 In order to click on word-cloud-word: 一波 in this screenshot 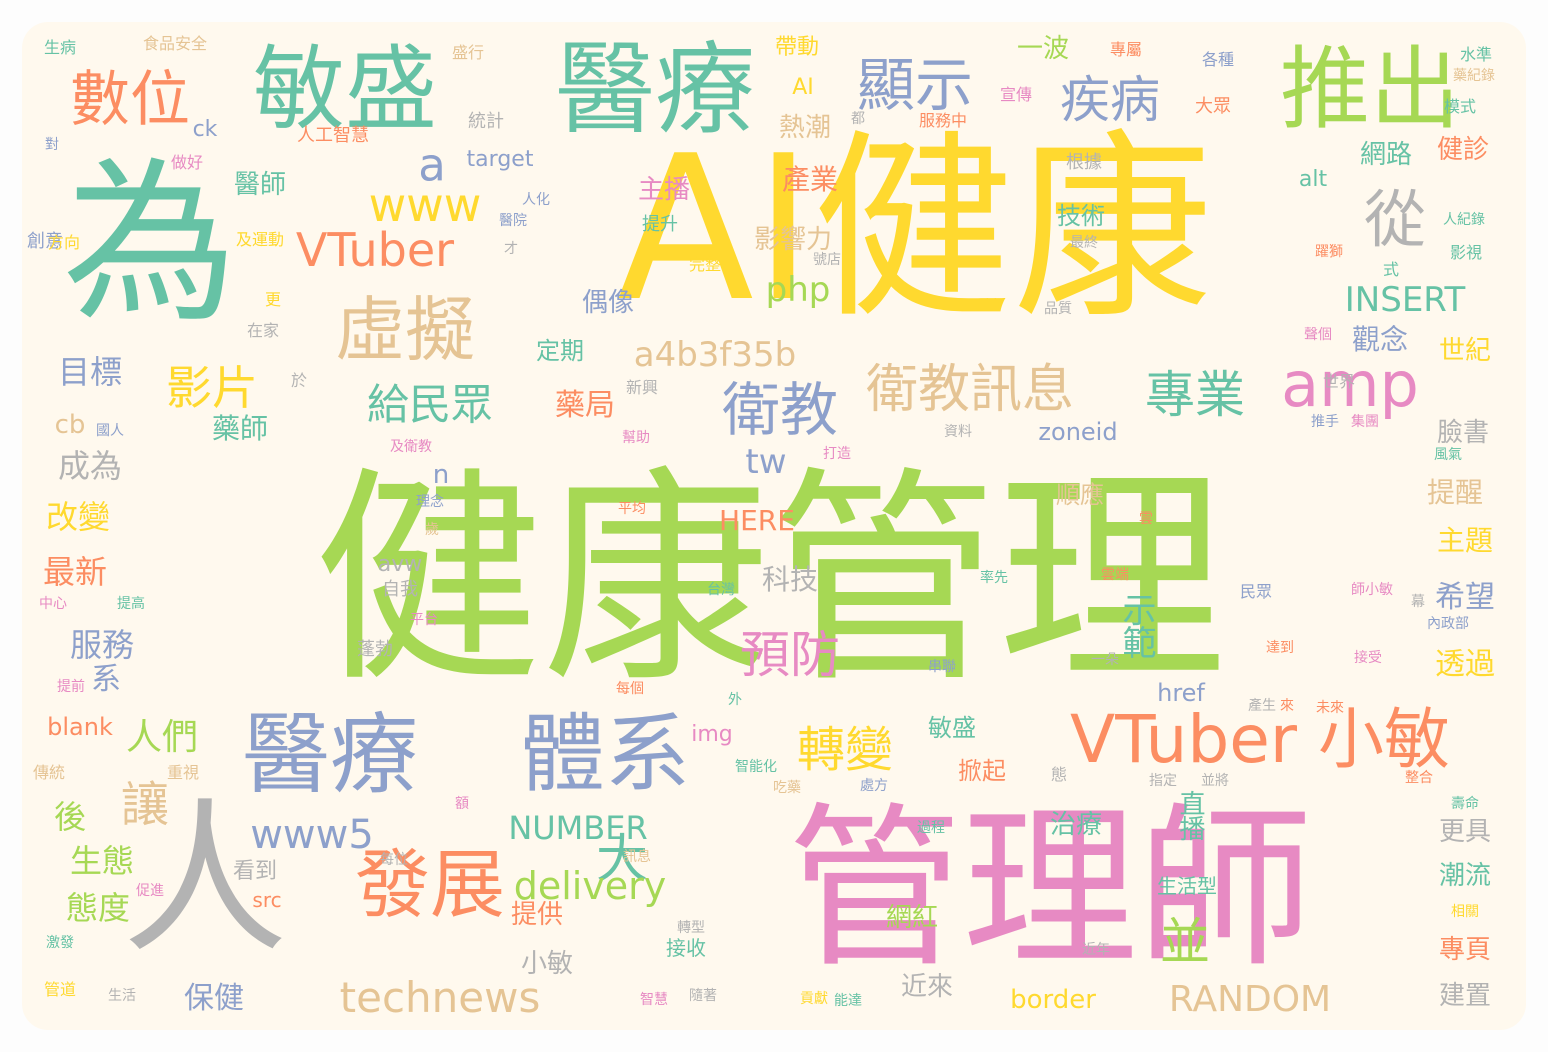, I will do `click(1043, 49)`.